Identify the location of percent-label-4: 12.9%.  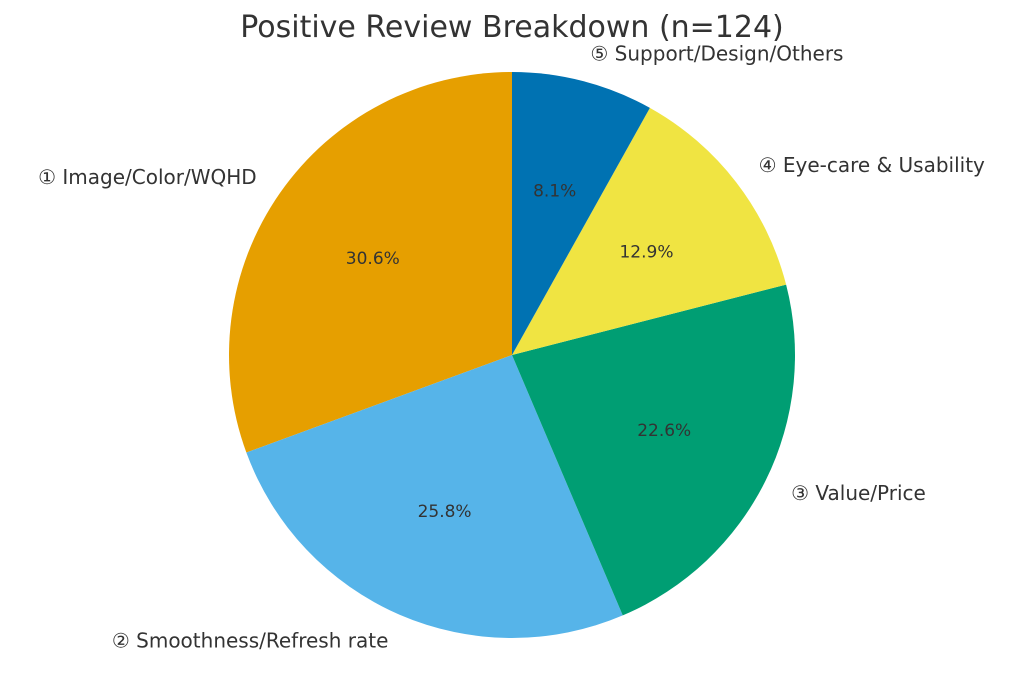
(646, 252).